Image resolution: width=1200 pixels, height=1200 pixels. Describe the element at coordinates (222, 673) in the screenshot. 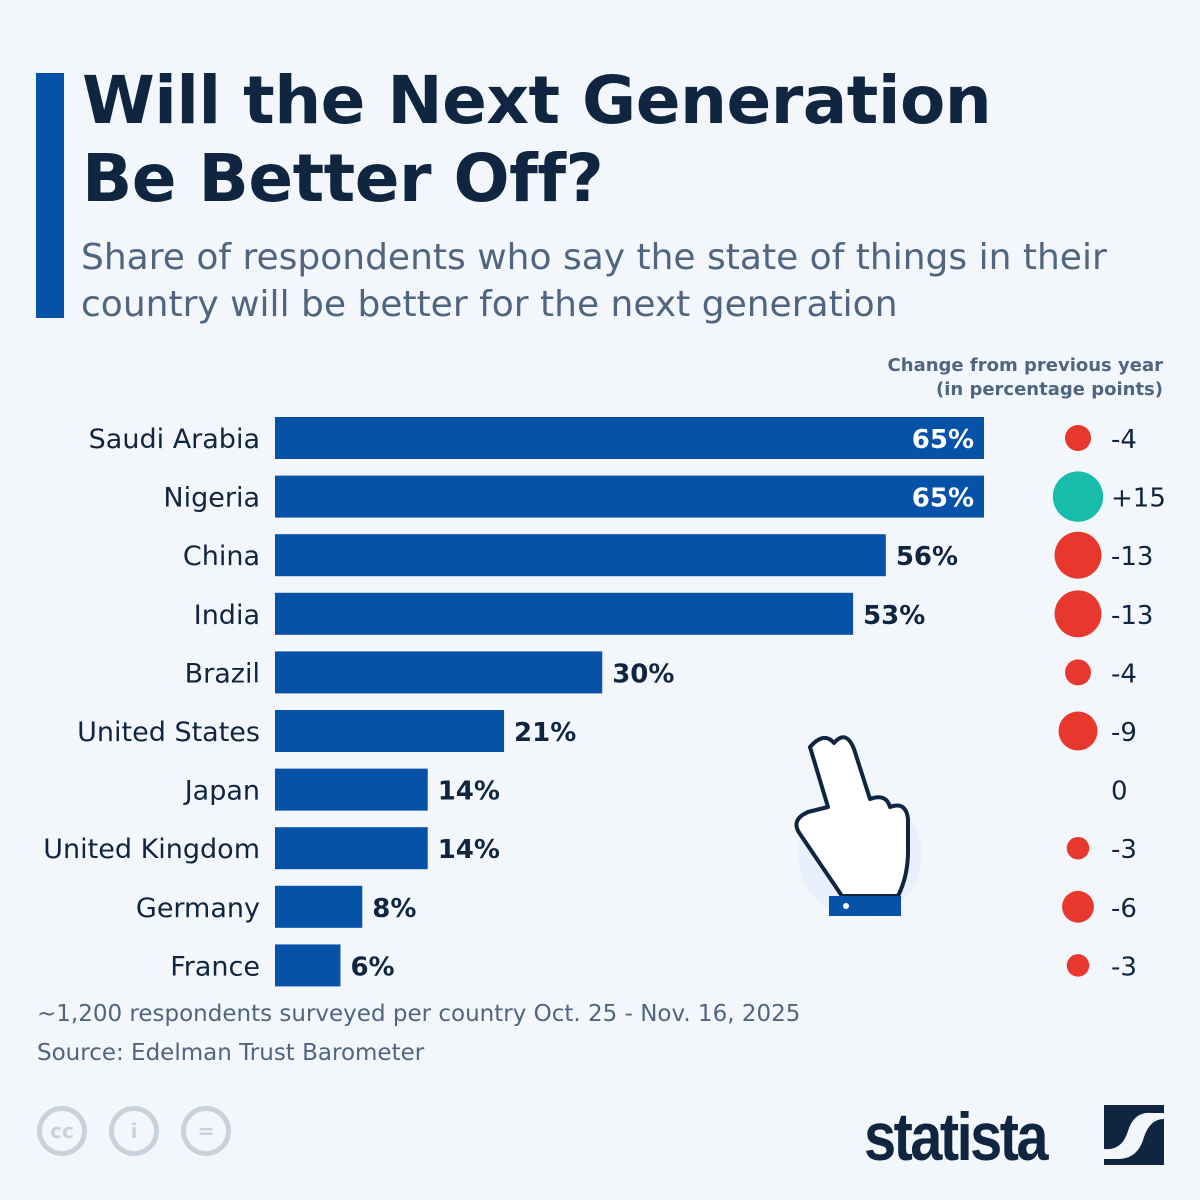

I see `category-label: Brazil` at that location.